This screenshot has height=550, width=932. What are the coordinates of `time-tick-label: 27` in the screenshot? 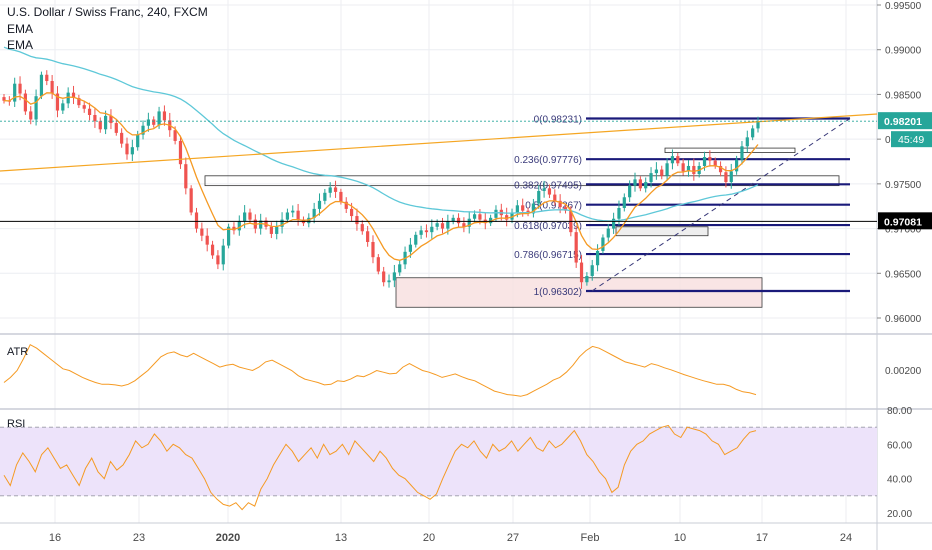 It's located at (513, 538).